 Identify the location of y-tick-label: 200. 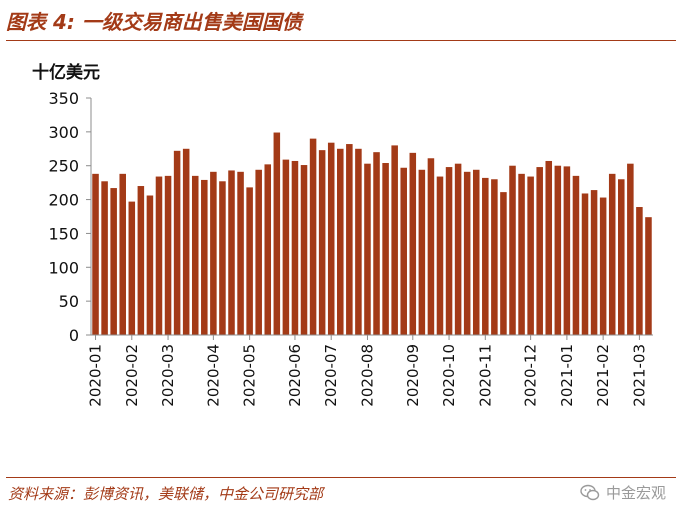
(63, 200).